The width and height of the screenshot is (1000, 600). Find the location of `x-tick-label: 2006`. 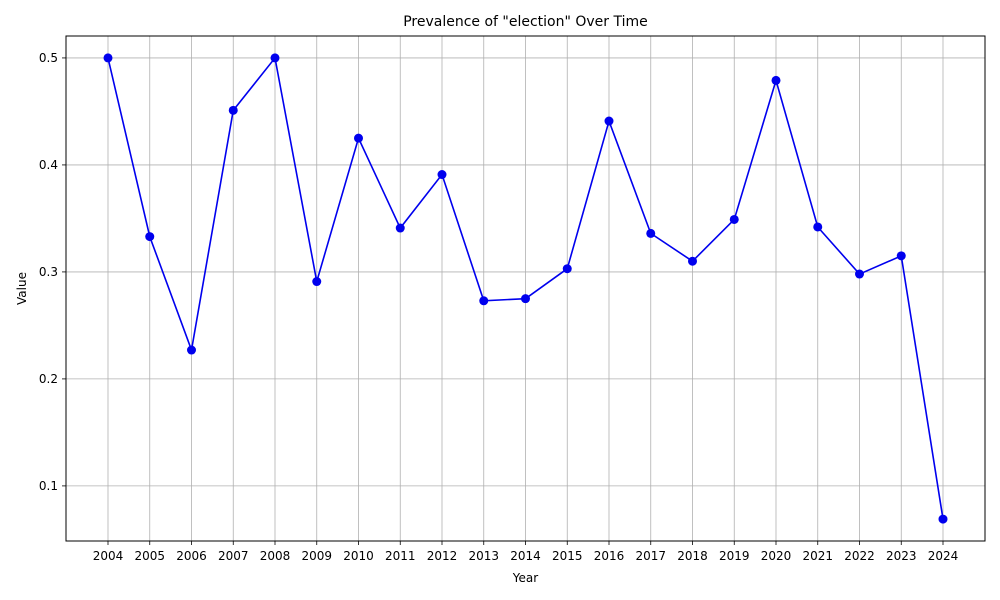

x-tick-label: 2006 is located at coordinates (191, 556).